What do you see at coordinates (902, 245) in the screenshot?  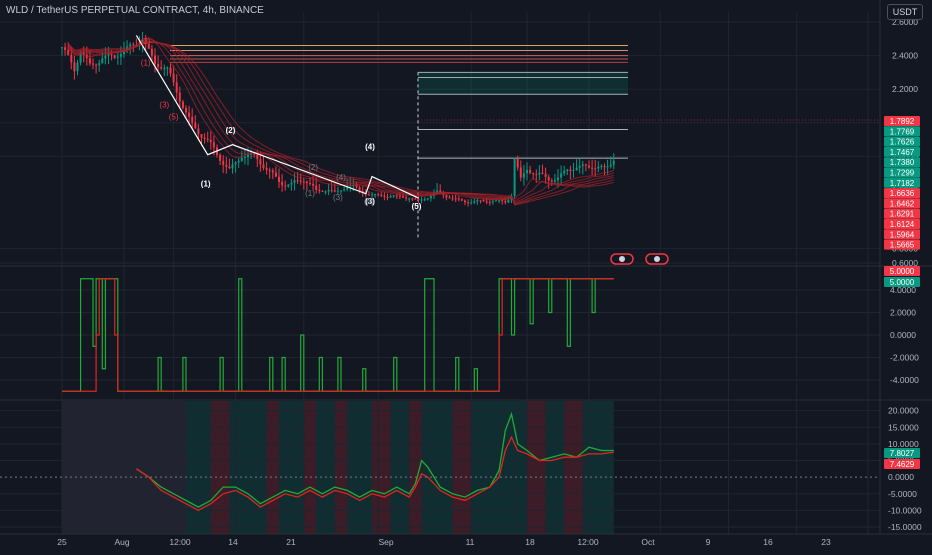 I see `price-value-text: 1.5665` at bounding box center [902, 245].